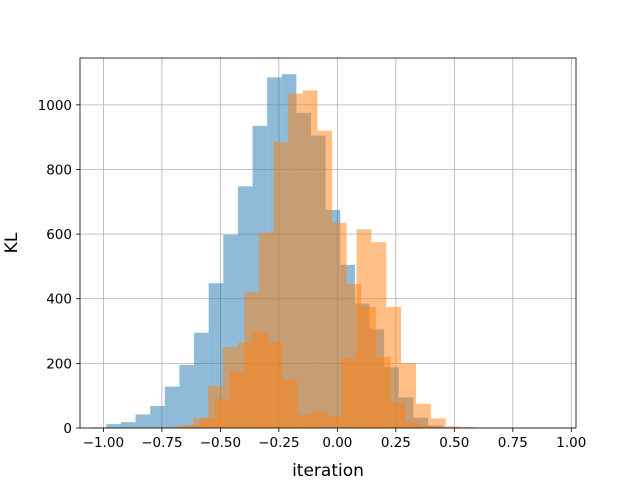 Image resolution: width=640 pixels, height=480 pixels. What do you see at coordinates (103, 443) in the screenshot?
I see `x-tick-label: −1.00` at bounding box center [103, 443].